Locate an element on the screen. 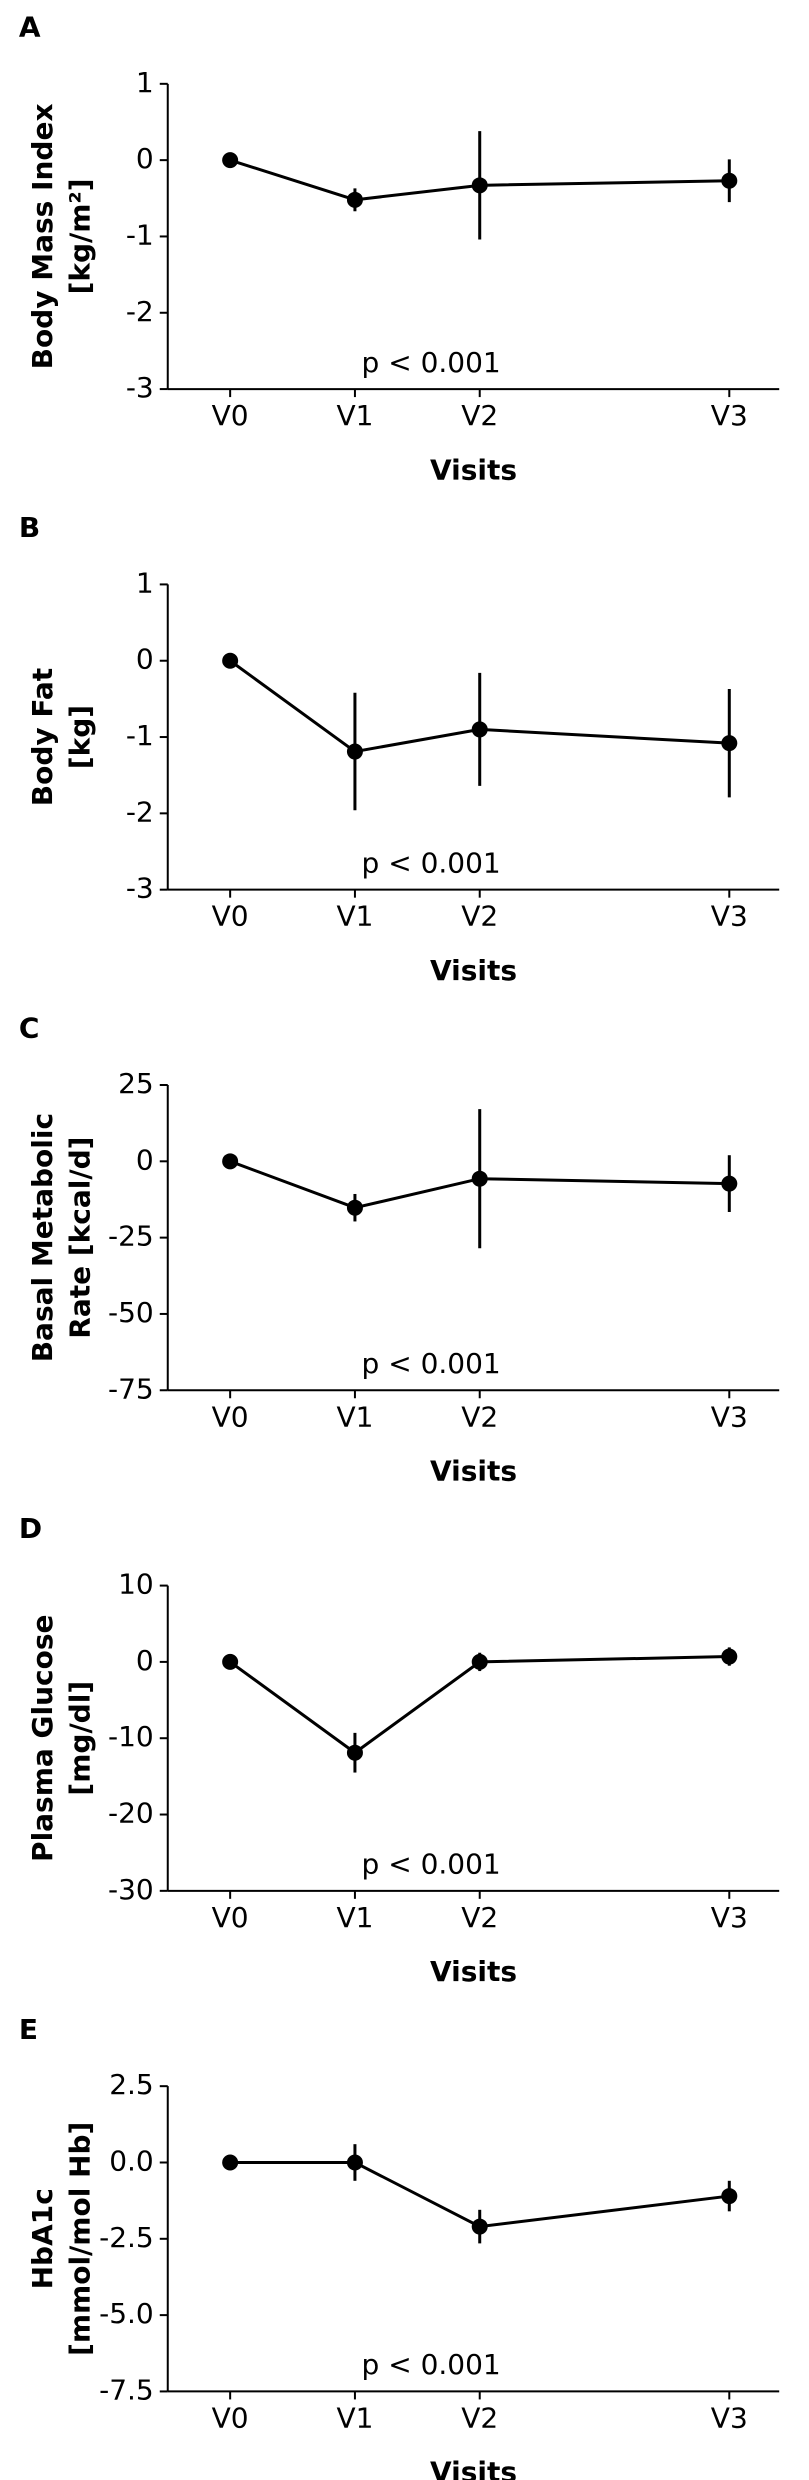 This screenshot has width=809, height=2480. y-axis-label: Body Fat is located at coordinates (42, 737).